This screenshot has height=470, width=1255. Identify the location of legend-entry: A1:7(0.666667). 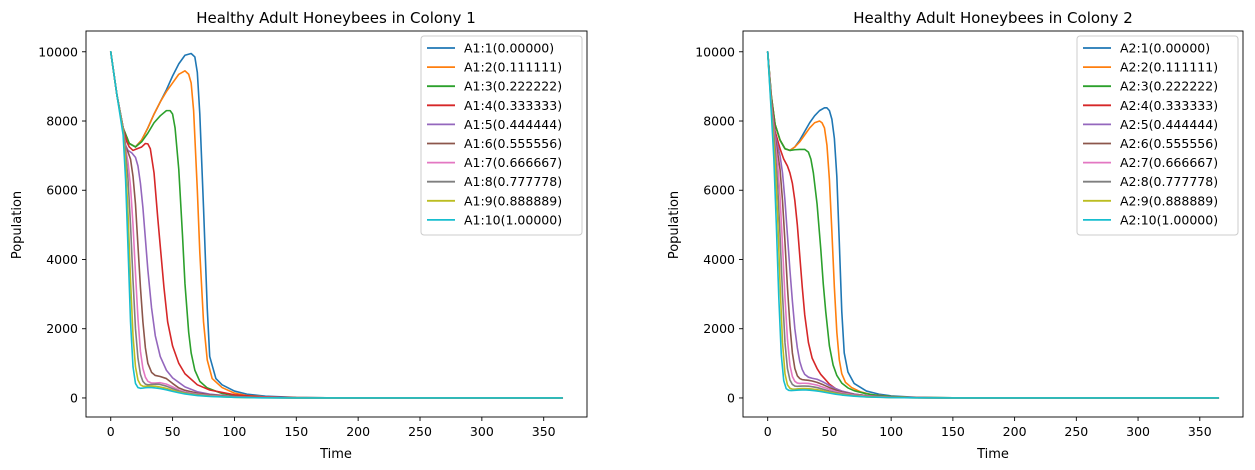
(513, 162).